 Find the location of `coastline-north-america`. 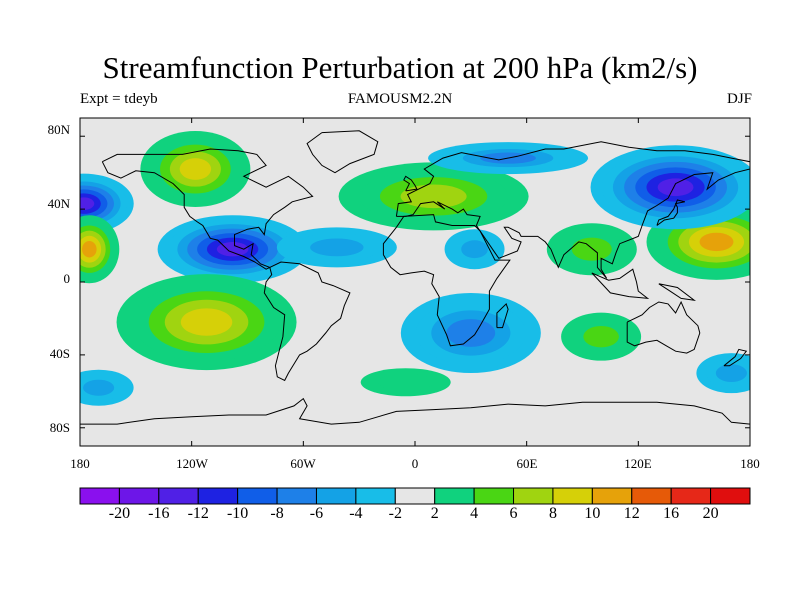

coastline-north-america is located at coordinates (207, 209).